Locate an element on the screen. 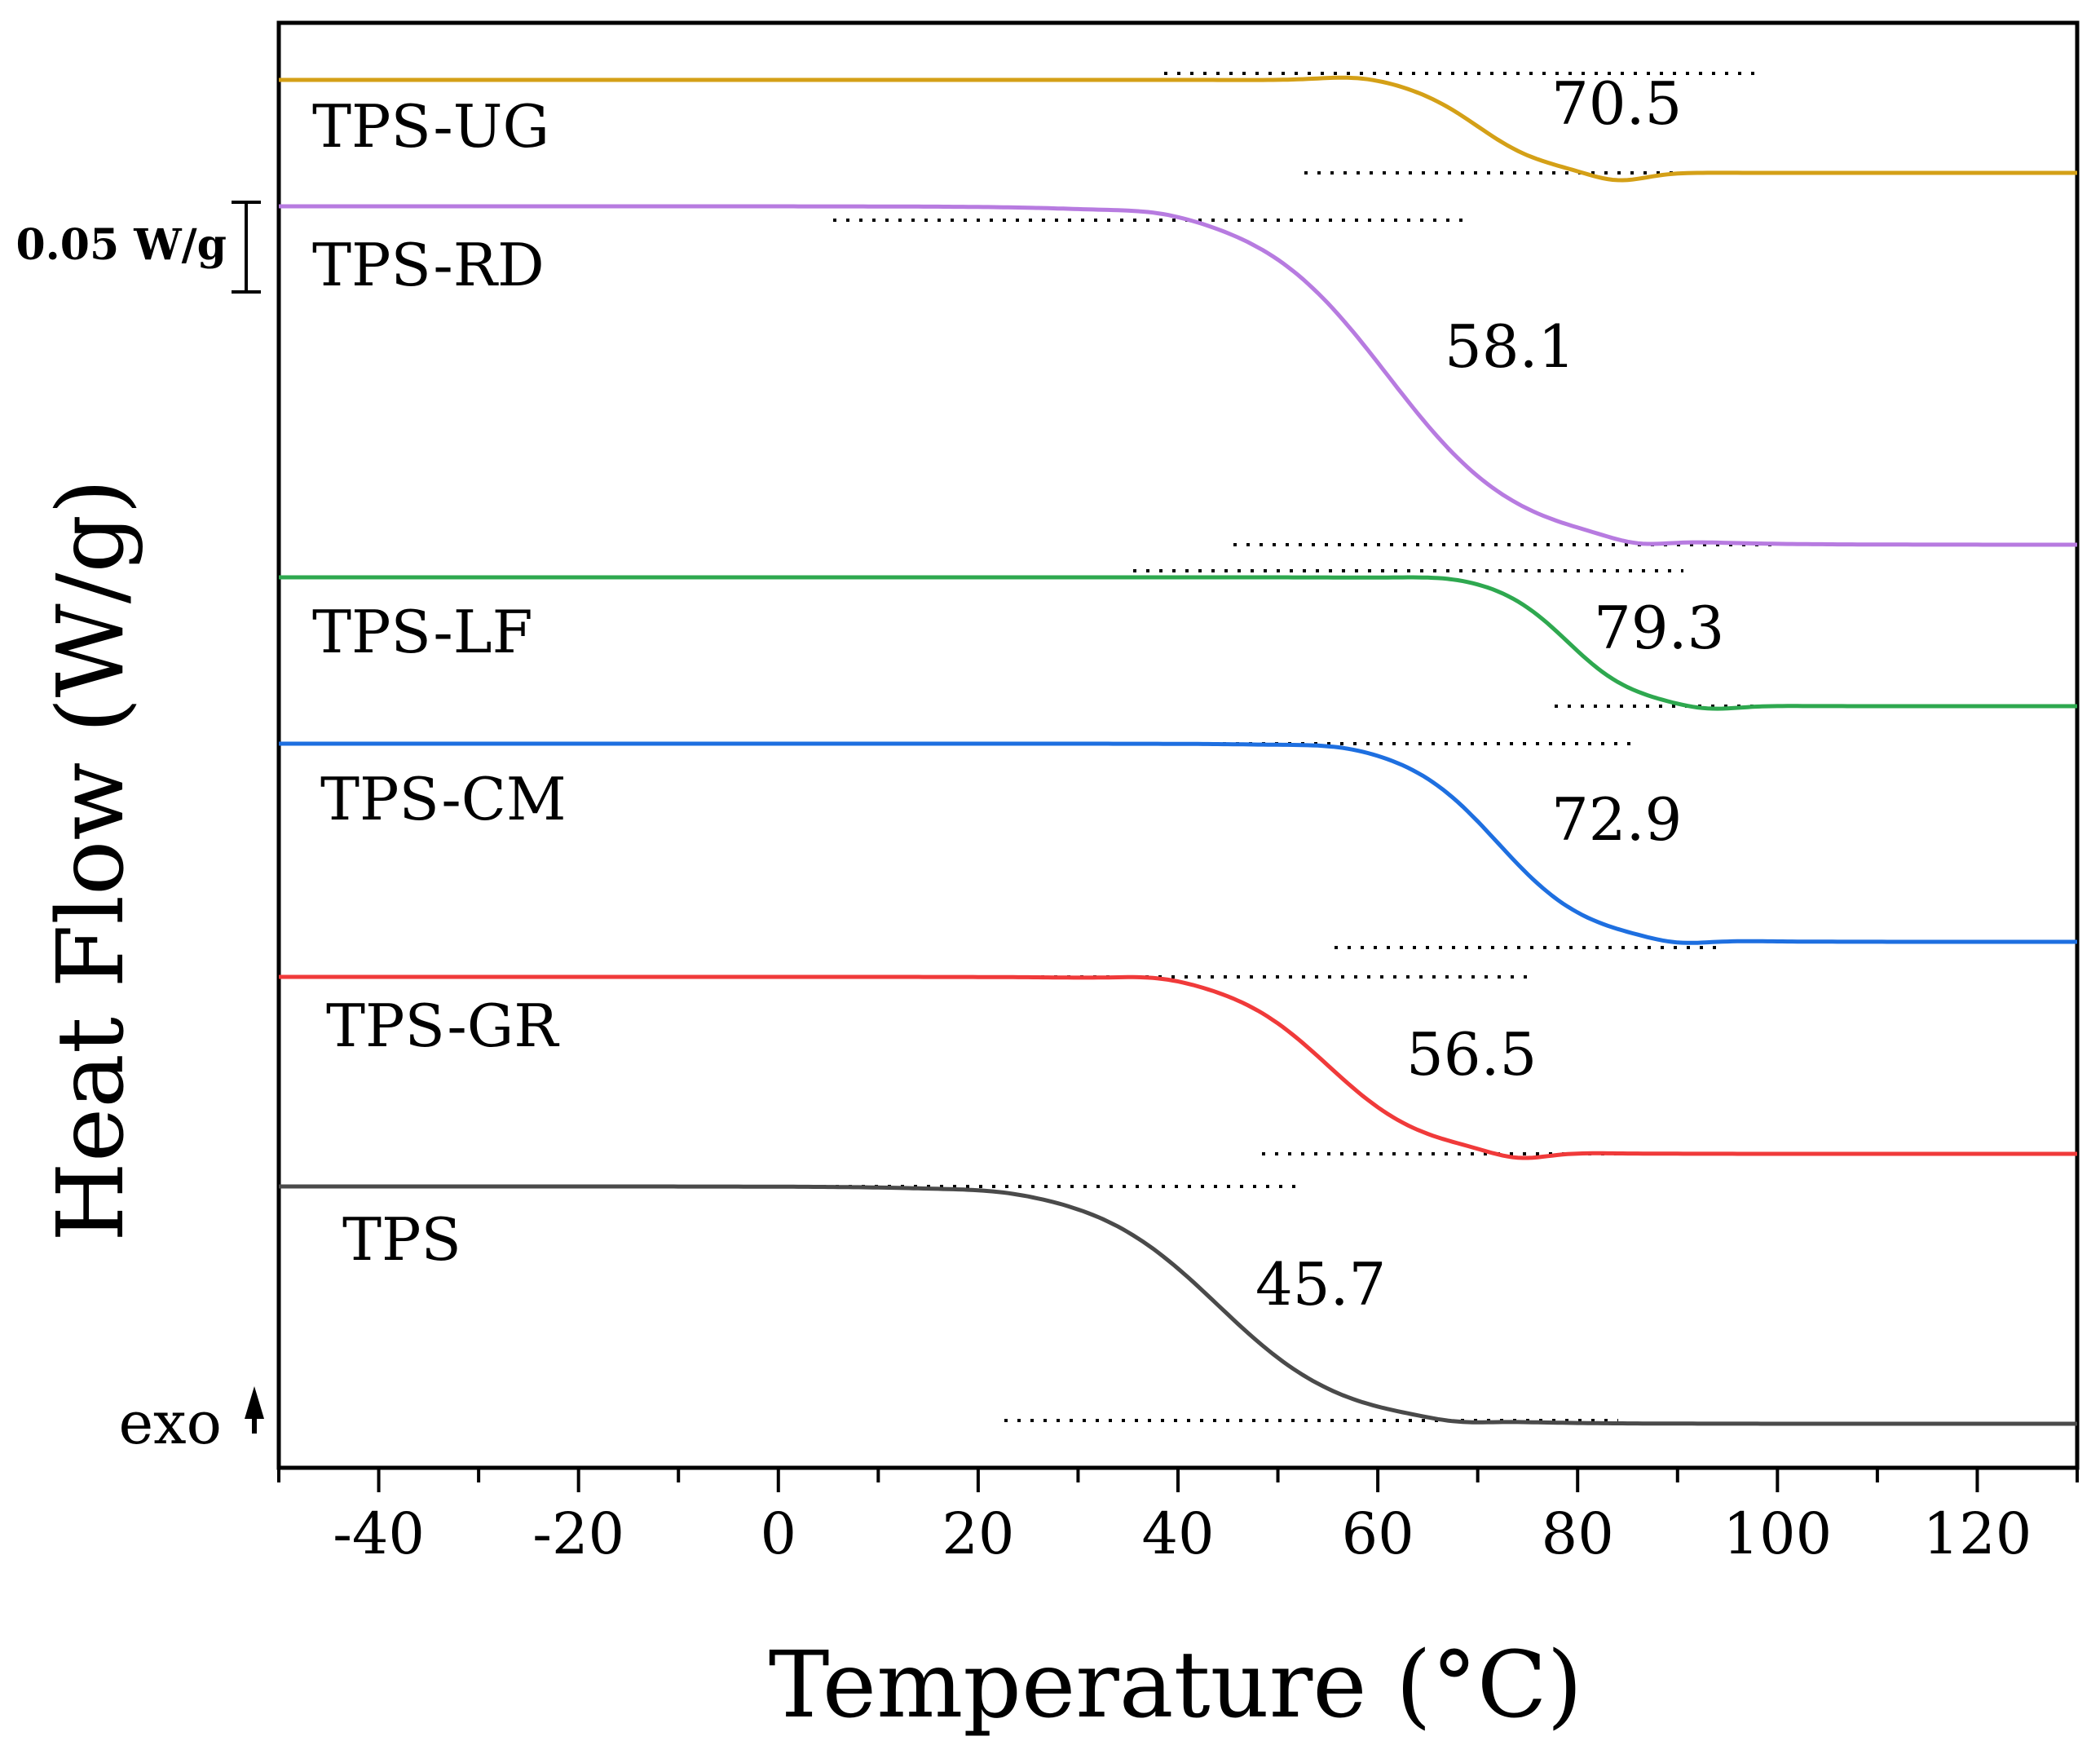  x-tick-label: -40 is located at coordinates (379, 1533).